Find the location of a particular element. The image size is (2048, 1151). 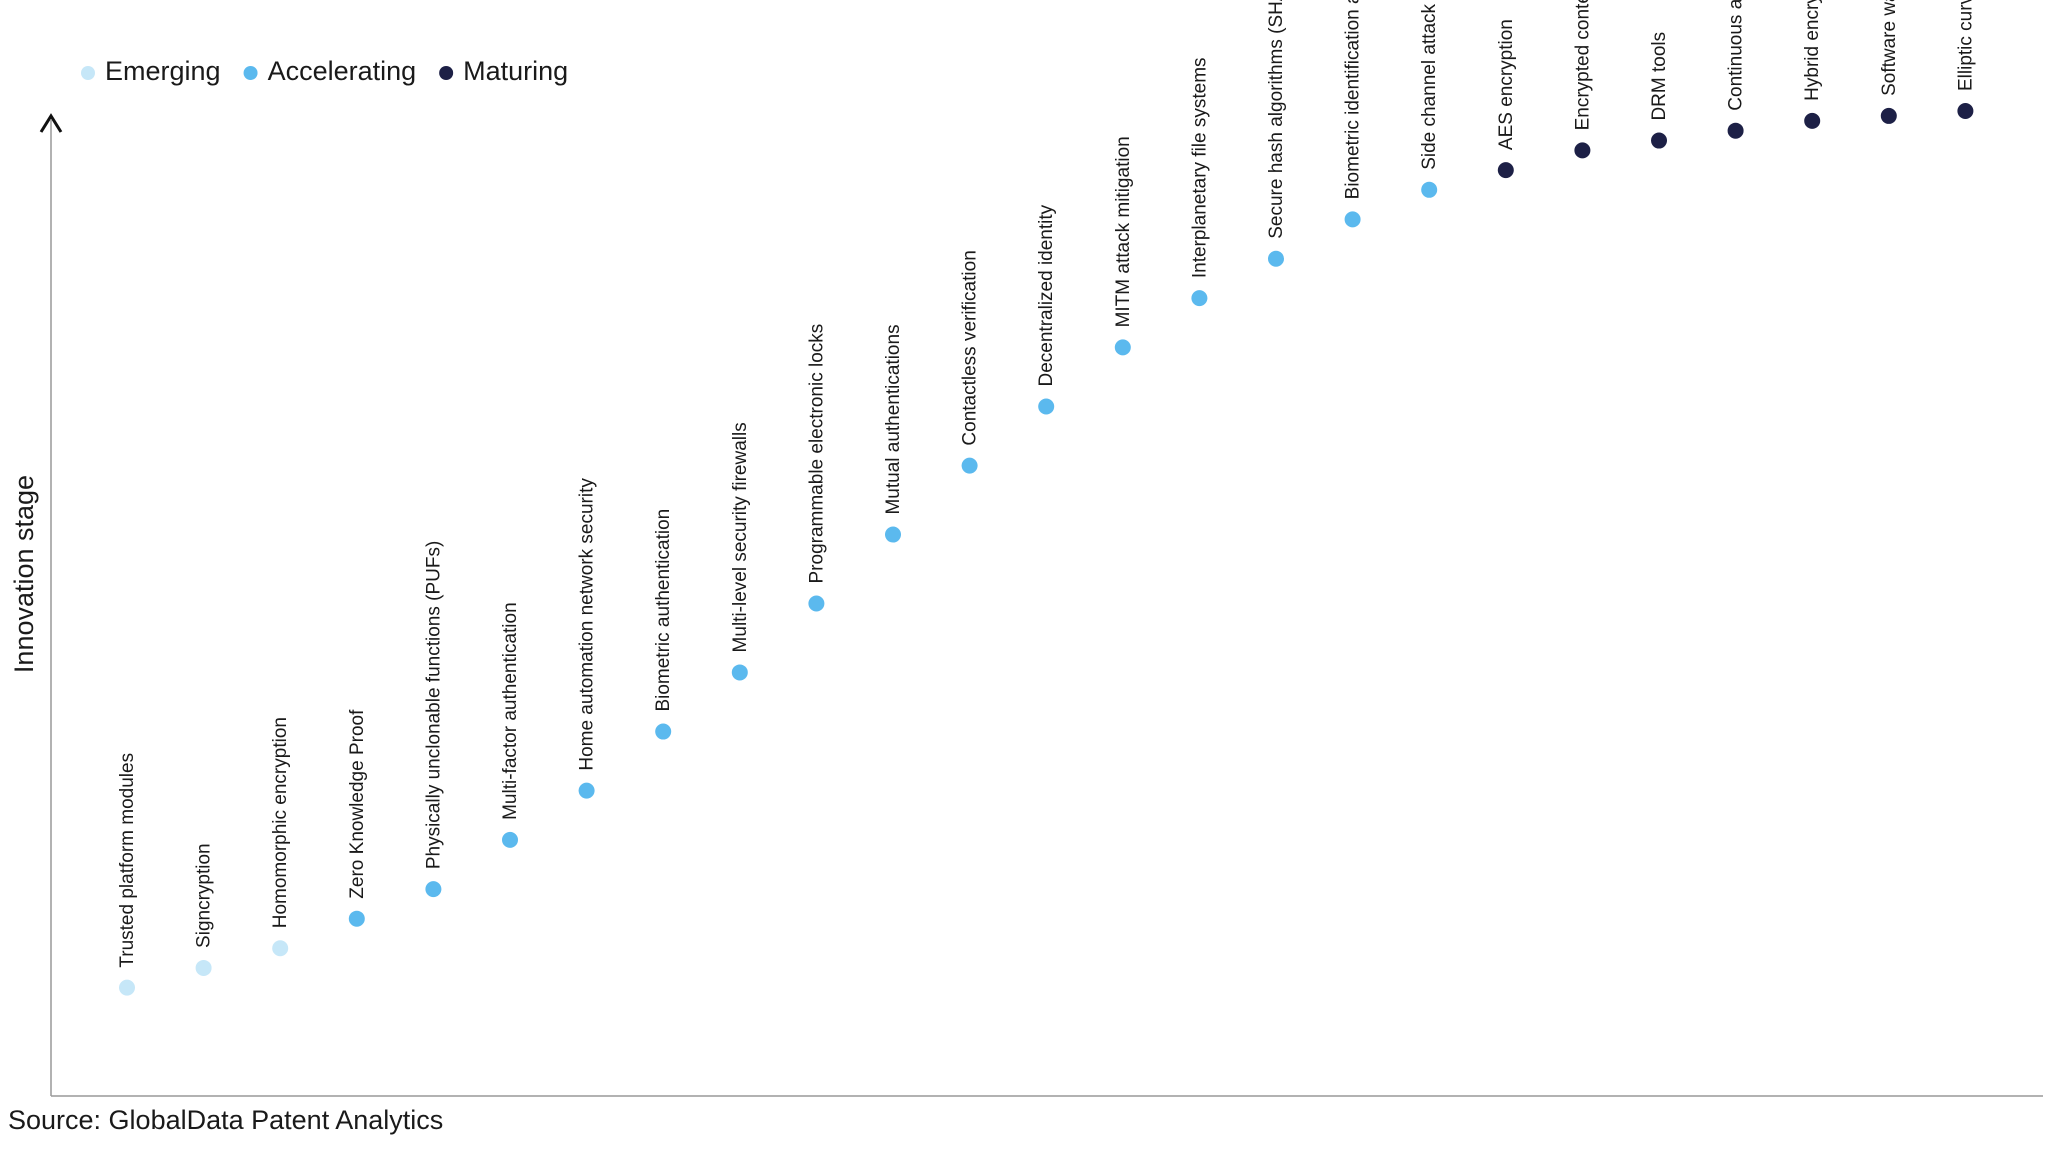

category-label: Mutual authentications is located at coordinates (893, 419).